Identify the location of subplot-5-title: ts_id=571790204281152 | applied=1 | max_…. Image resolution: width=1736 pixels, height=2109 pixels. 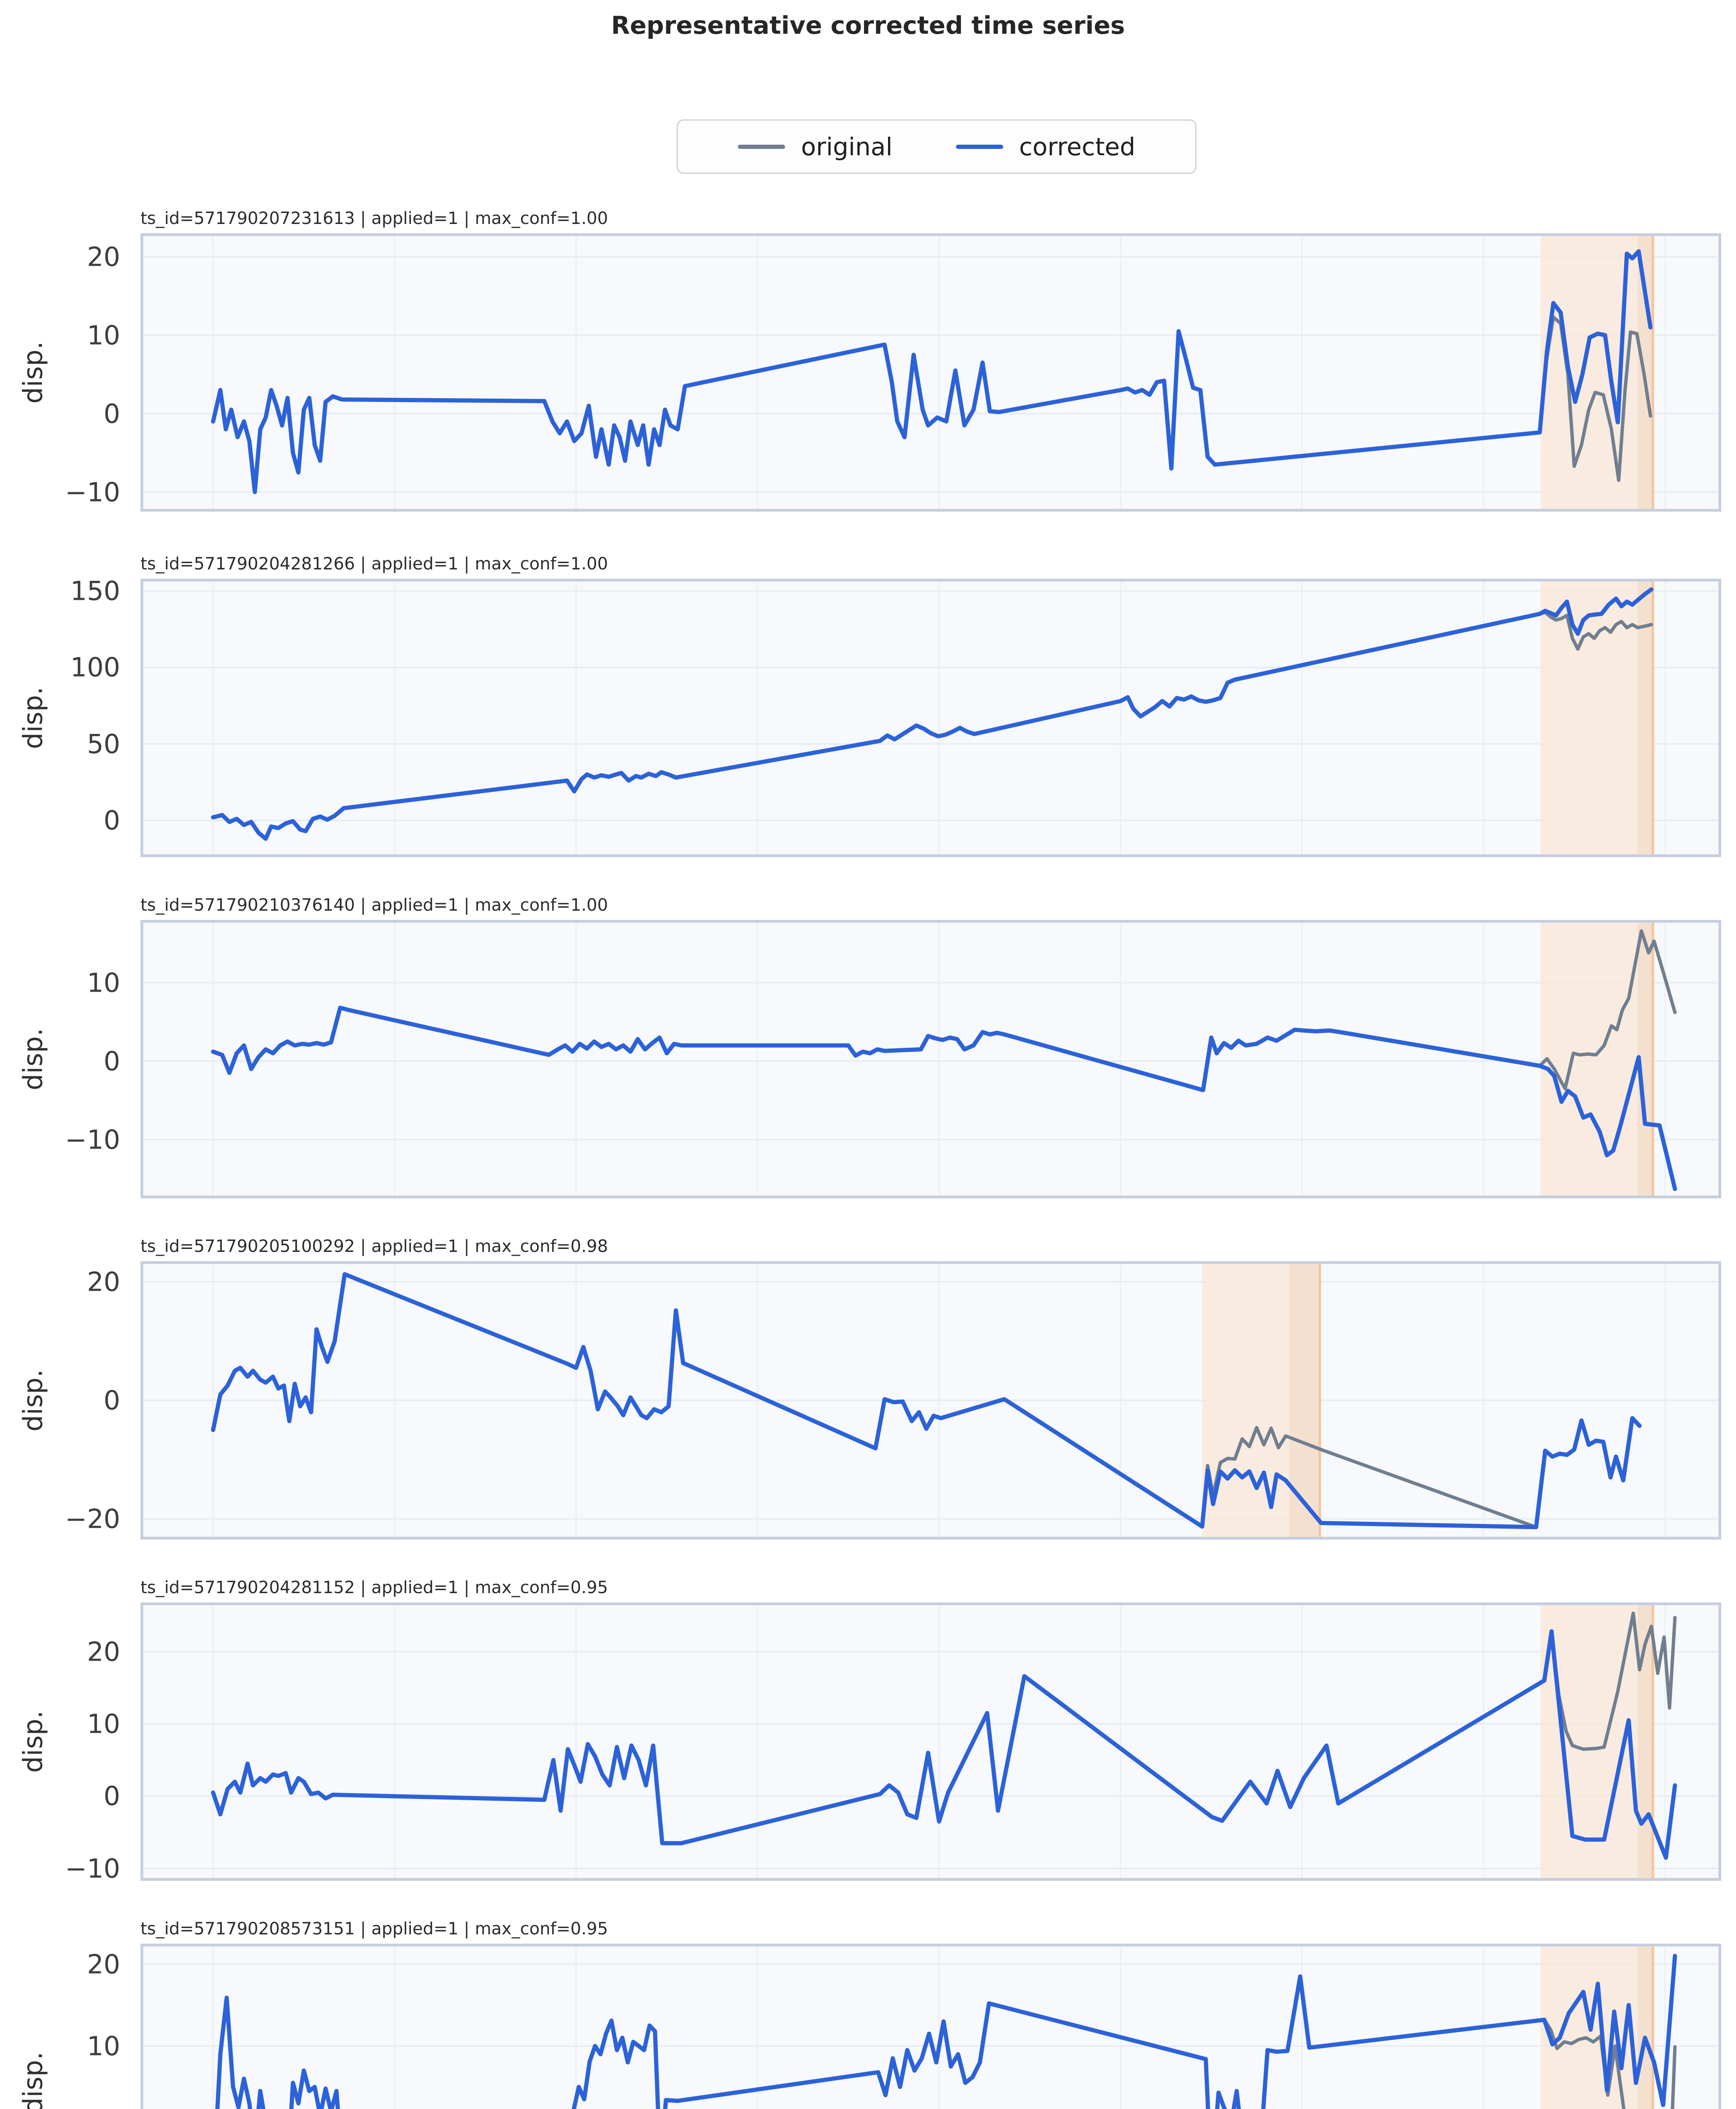
(374, 1587).